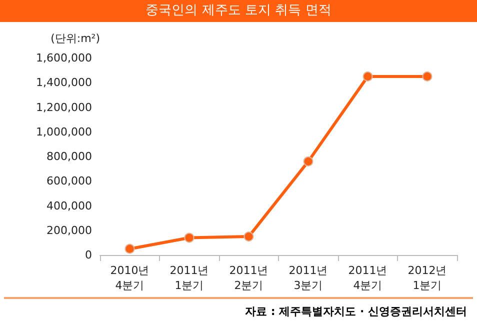 This screenshot has width=477, height=326. Describe the element at coordinates (75, 38) in the screenshot. I see `y-axis-title: (단위:m²)` at that location.